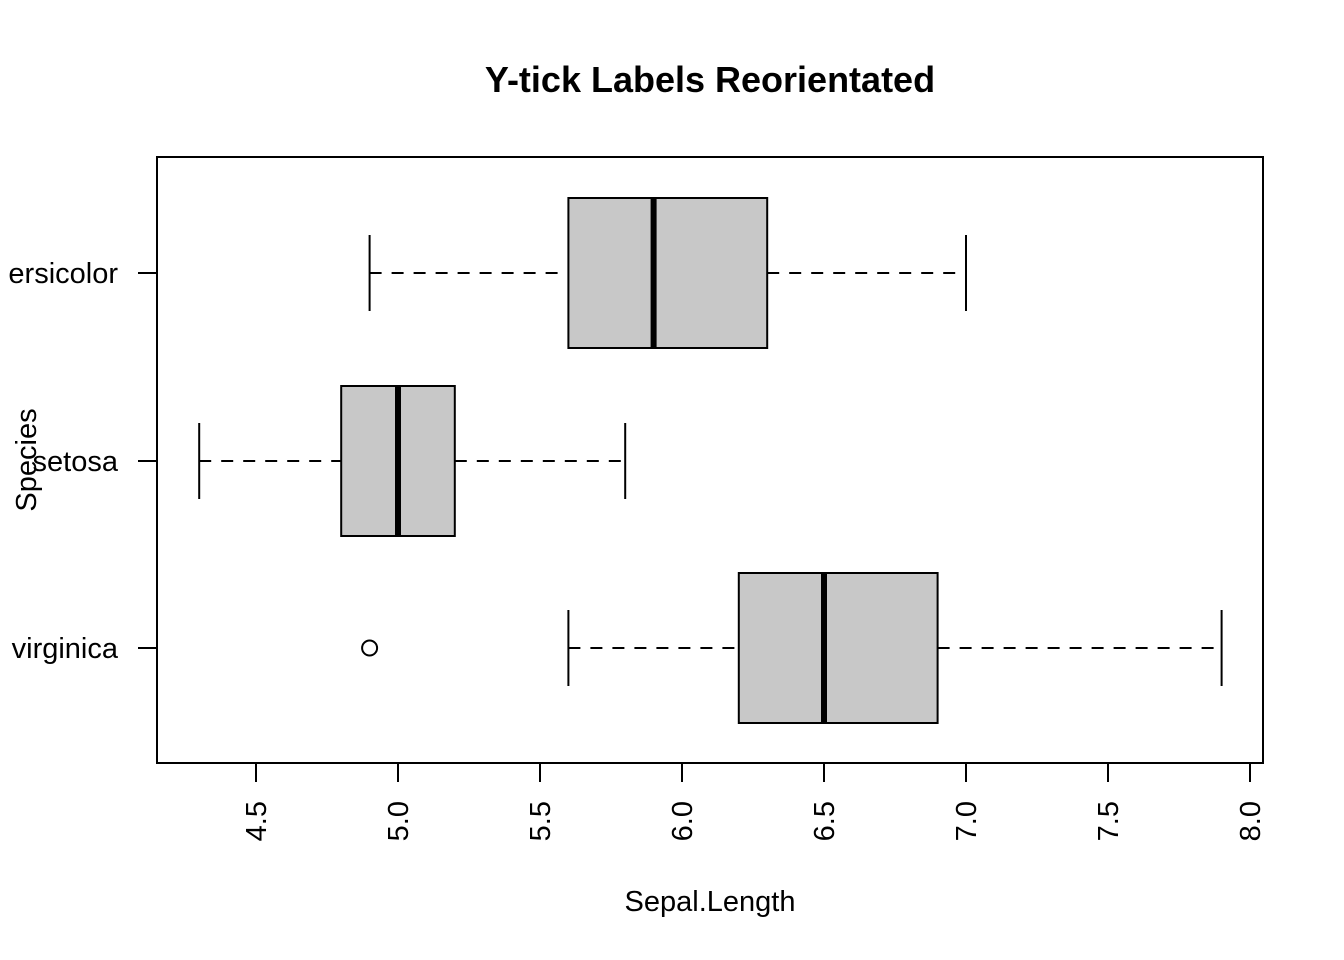 Image resolution: width=1344 pixels, height=960 pixels. What do you see at coordinates (967, 821) in the screenshot?
I see `x-tick-label-7.0: 7.0` at bounding box center [967, 821].